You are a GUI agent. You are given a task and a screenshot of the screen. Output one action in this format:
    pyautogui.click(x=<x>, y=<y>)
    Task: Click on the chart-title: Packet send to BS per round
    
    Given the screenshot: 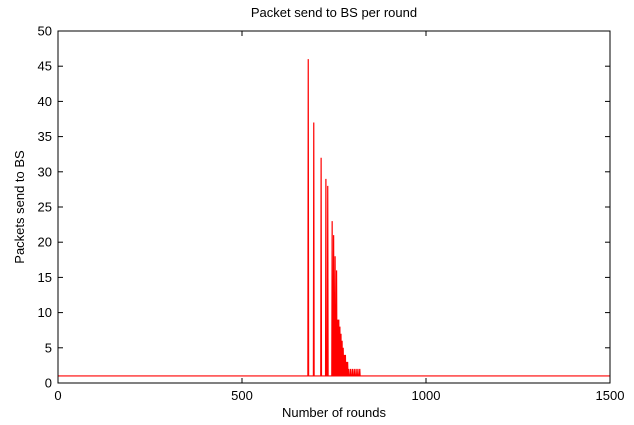 What is the action you would take?
    pyautogui.click(x=334, y=12)
    